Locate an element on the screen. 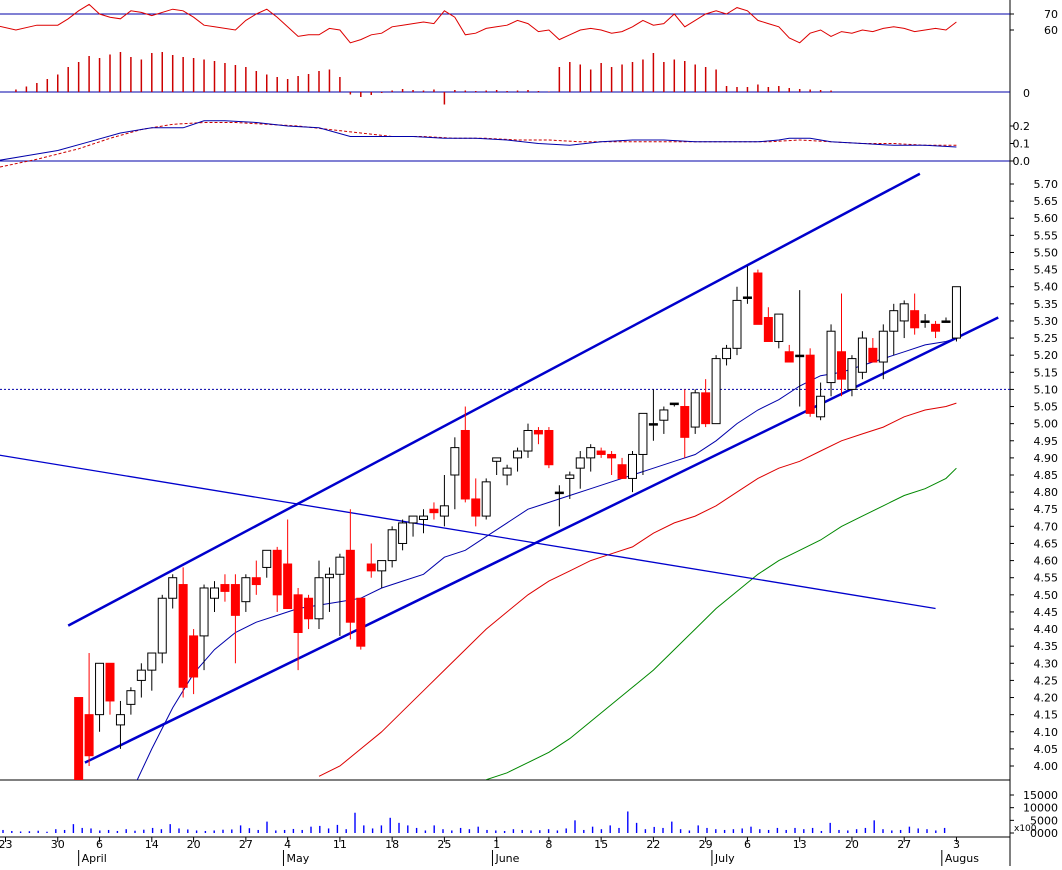  x-tick-label: 8 is located at coordinates (548, 844).